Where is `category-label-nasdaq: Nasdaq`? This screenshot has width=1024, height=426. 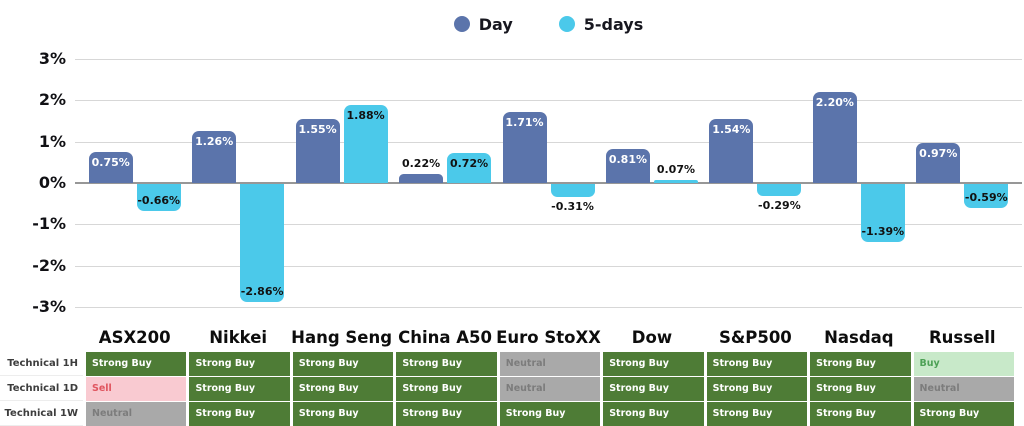
category-label-nasdaq: Nasdaq is located at coordinates (859, 337).